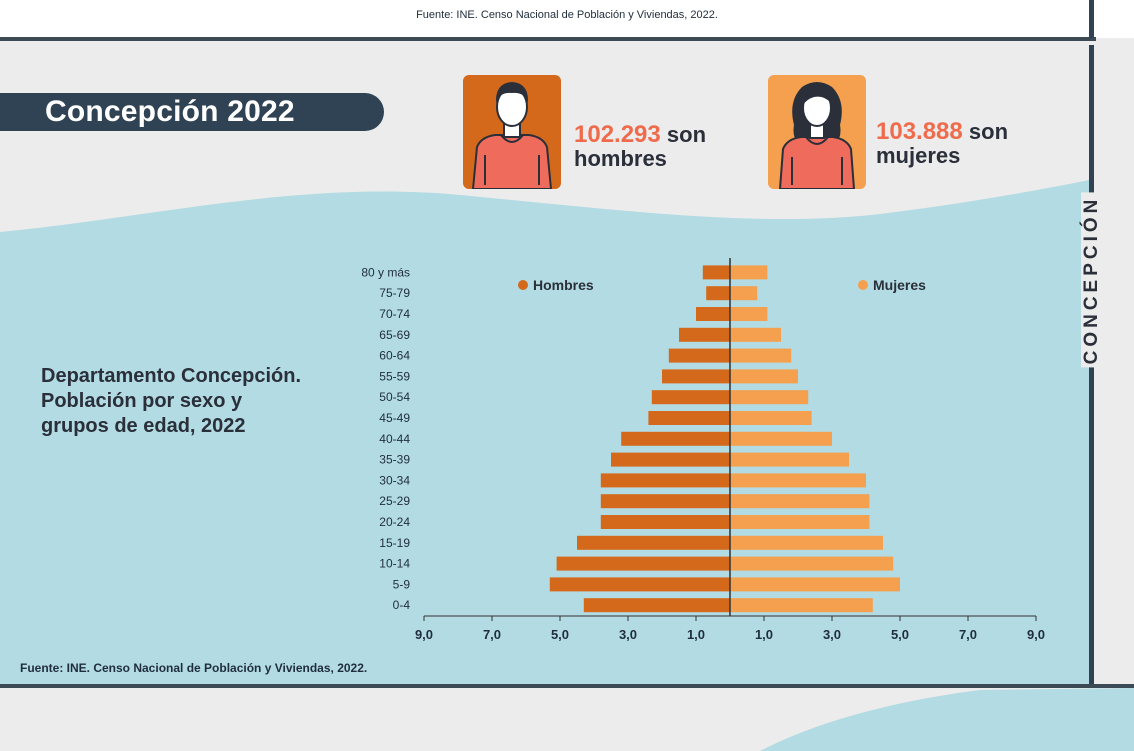 The width and height of the screenshot is (1134, 751). I want to click on y-tick-label: 50-54, so click(394, 397).